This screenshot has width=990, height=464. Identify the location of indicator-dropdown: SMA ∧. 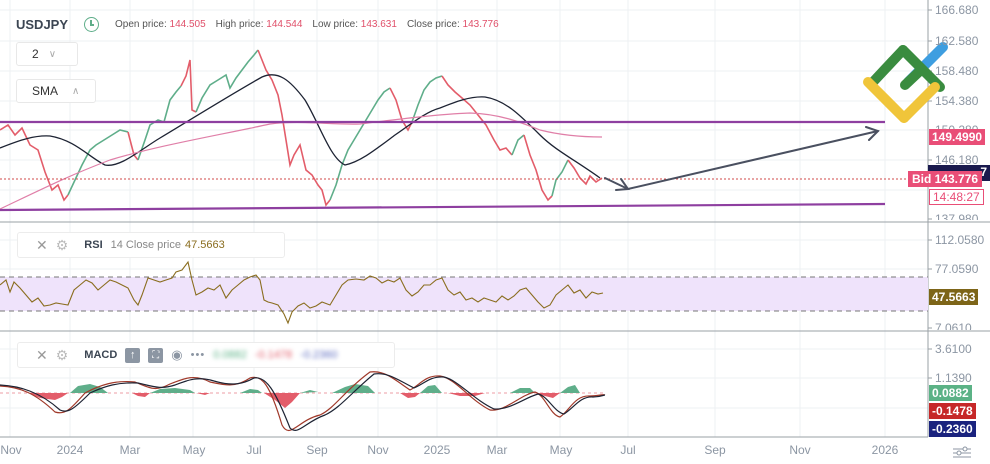
(56, 91).